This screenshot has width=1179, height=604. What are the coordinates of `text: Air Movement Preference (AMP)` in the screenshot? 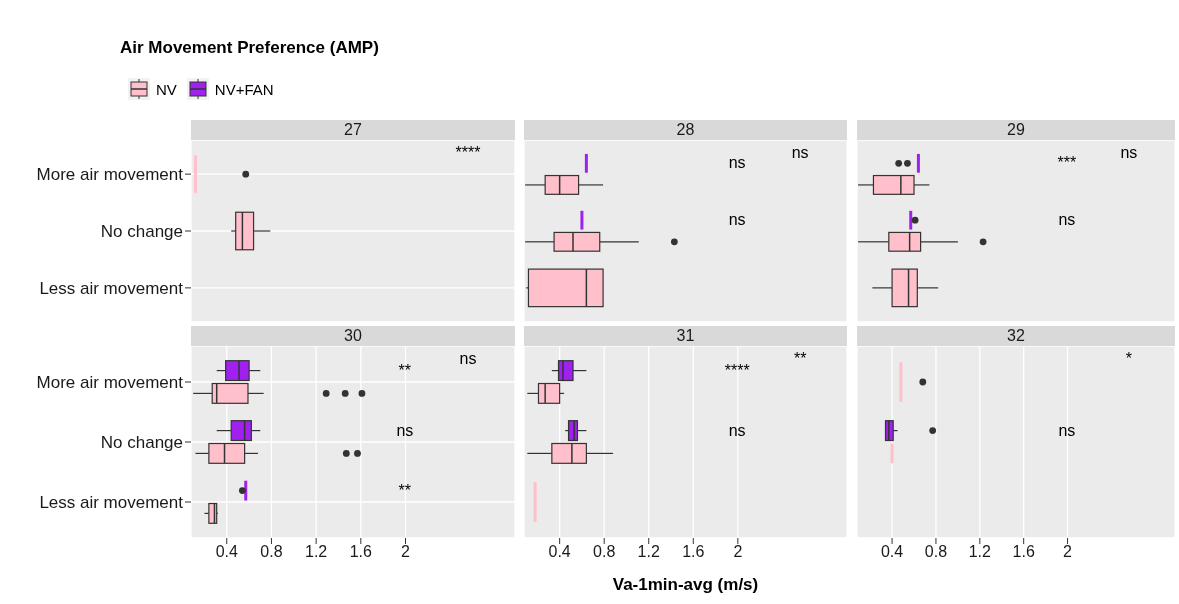 It's located at (249, 48).